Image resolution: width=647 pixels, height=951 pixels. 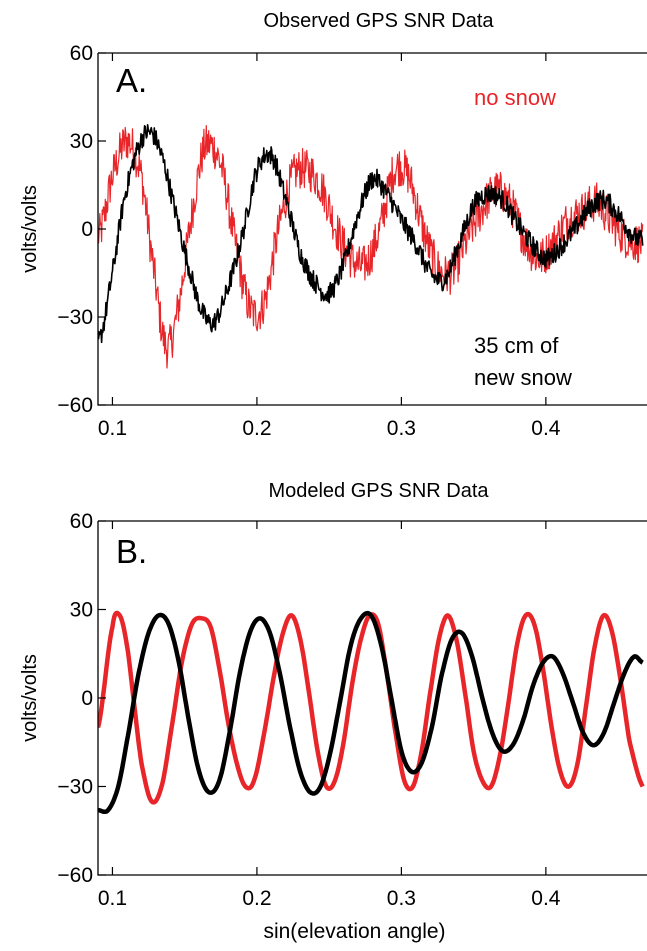 I want to click on chart-title: Observed GPS SNR Data, so click(x=378, y=21).